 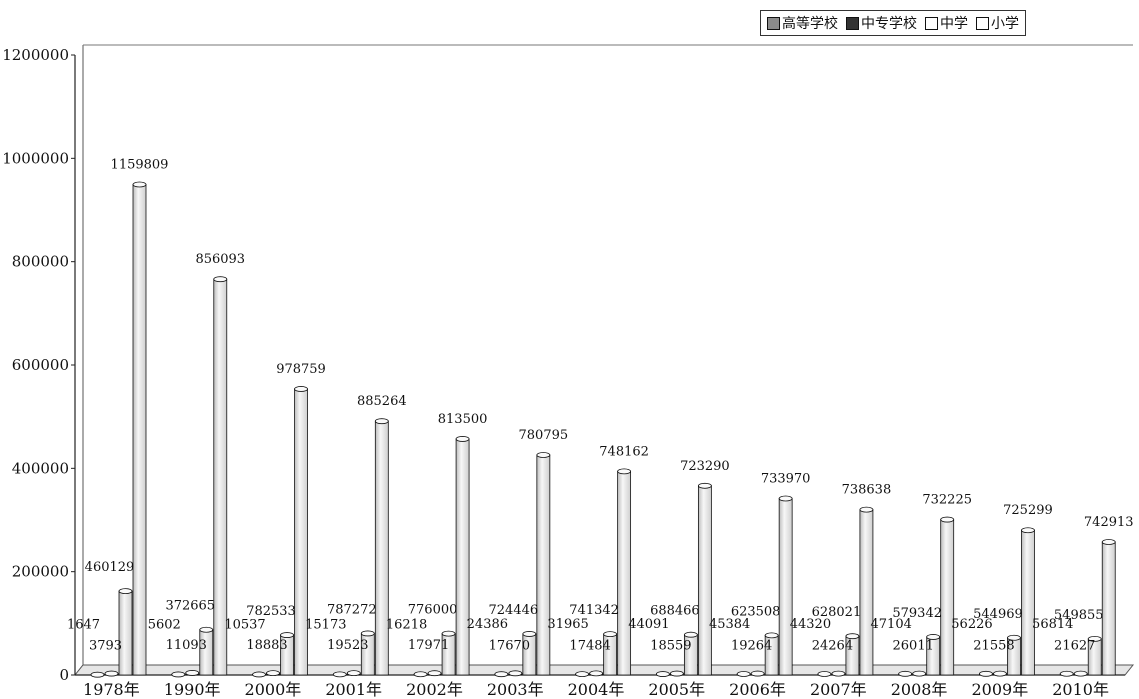 What do you see at coordinates (1080, 689) in the screenshot?
I see `x-tick-label: 2010年` at bounding box center [1080, 689].